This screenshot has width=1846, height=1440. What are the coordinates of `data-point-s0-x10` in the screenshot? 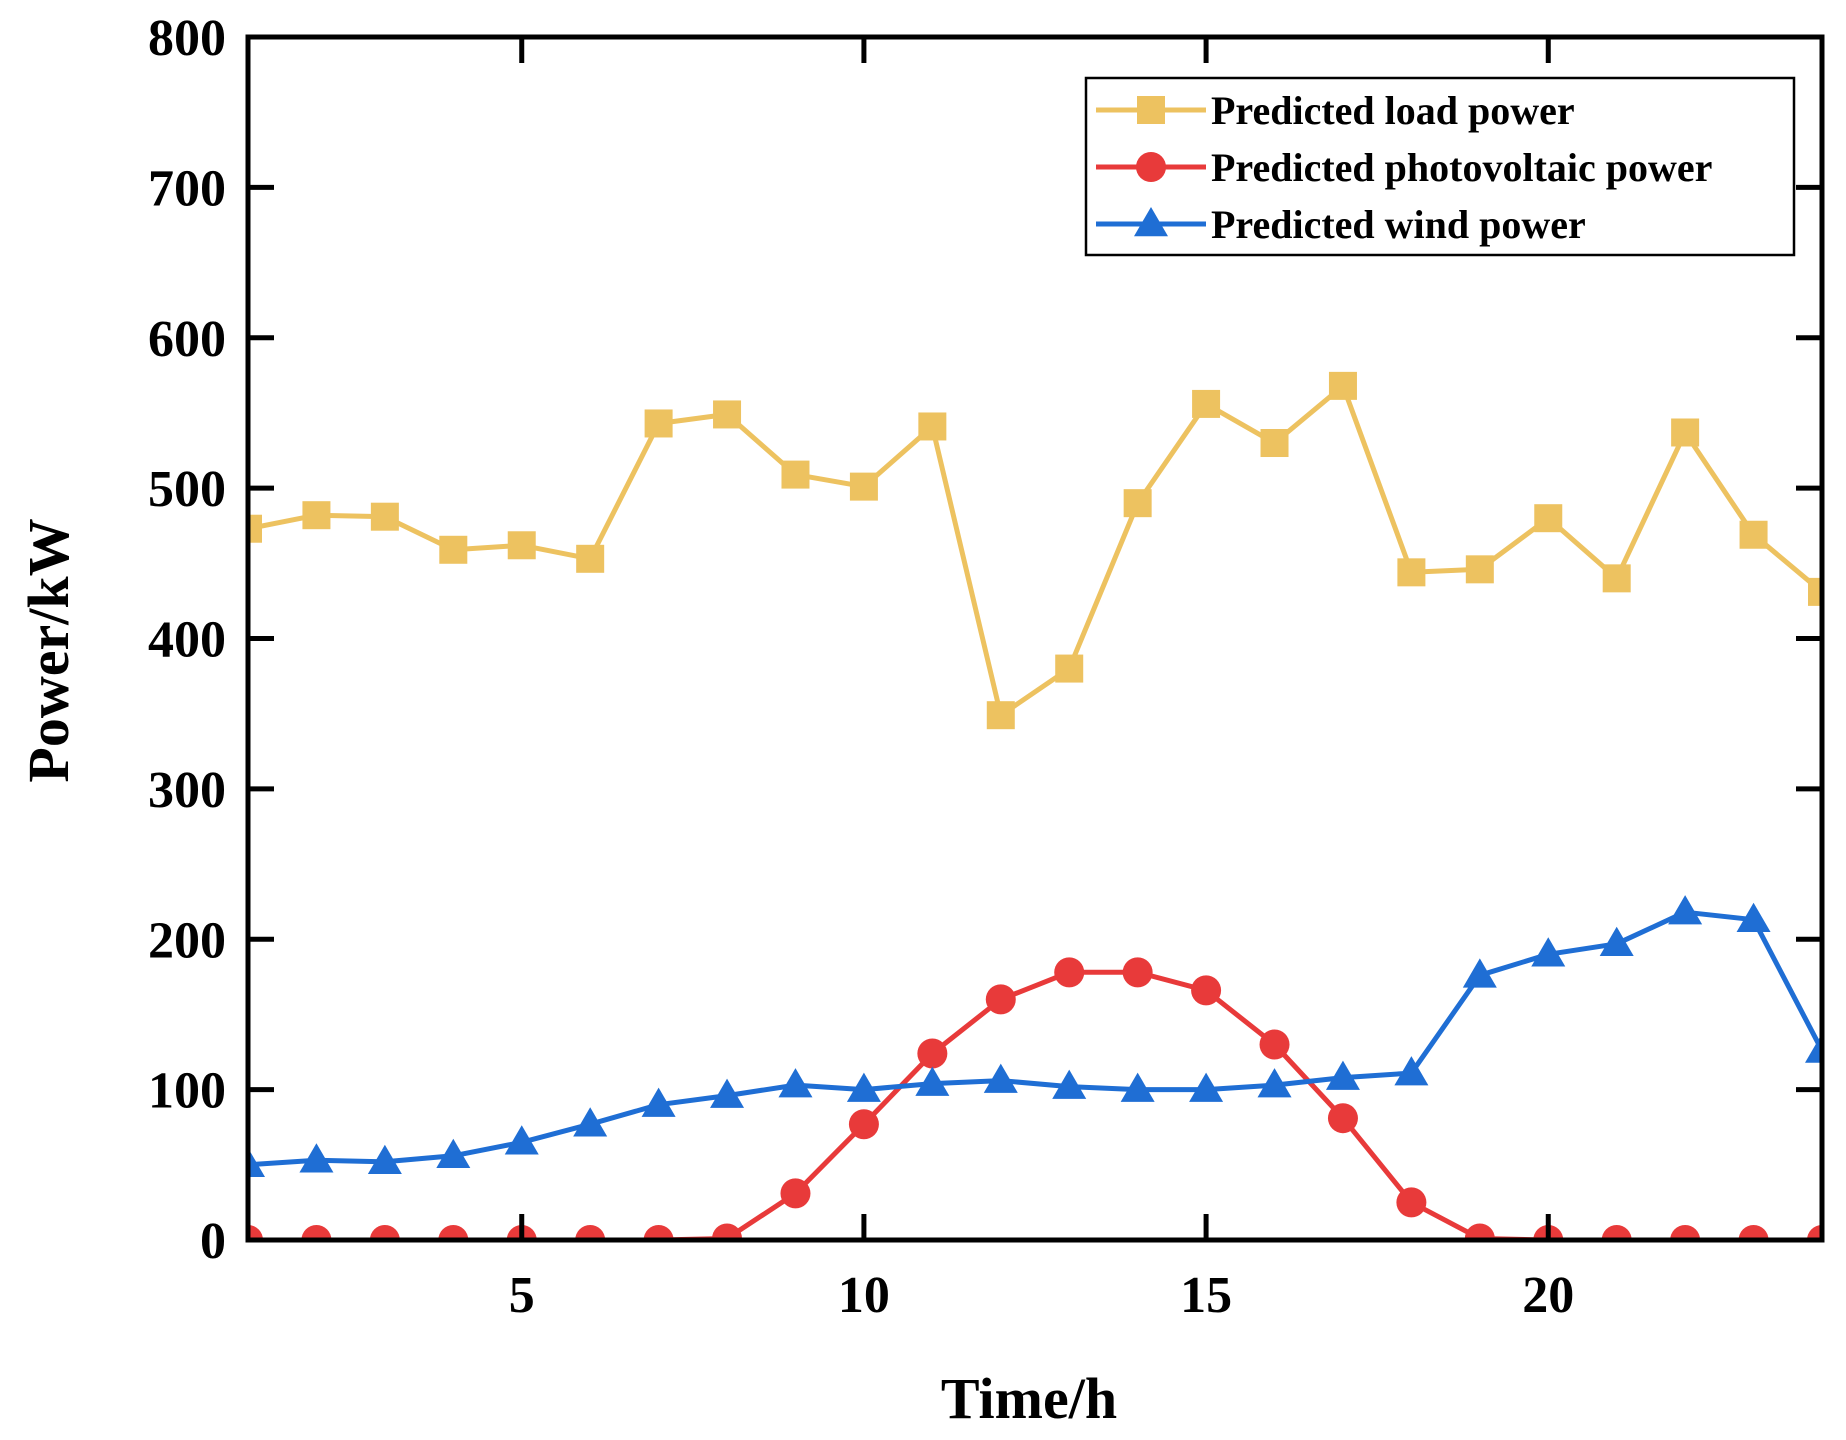 It's located at (863, 486).